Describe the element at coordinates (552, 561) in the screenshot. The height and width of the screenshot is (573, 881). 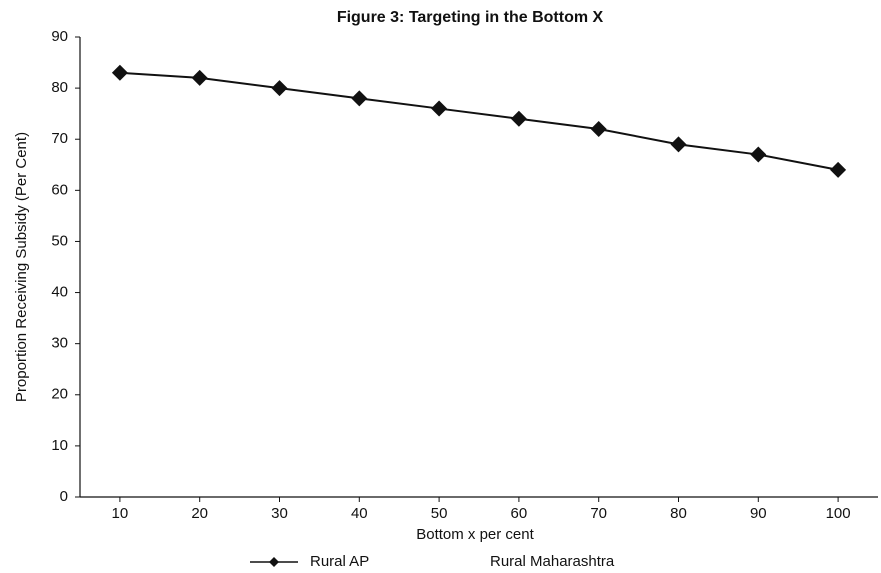
I see `legend-label: Rural Maharashtra` at that location.